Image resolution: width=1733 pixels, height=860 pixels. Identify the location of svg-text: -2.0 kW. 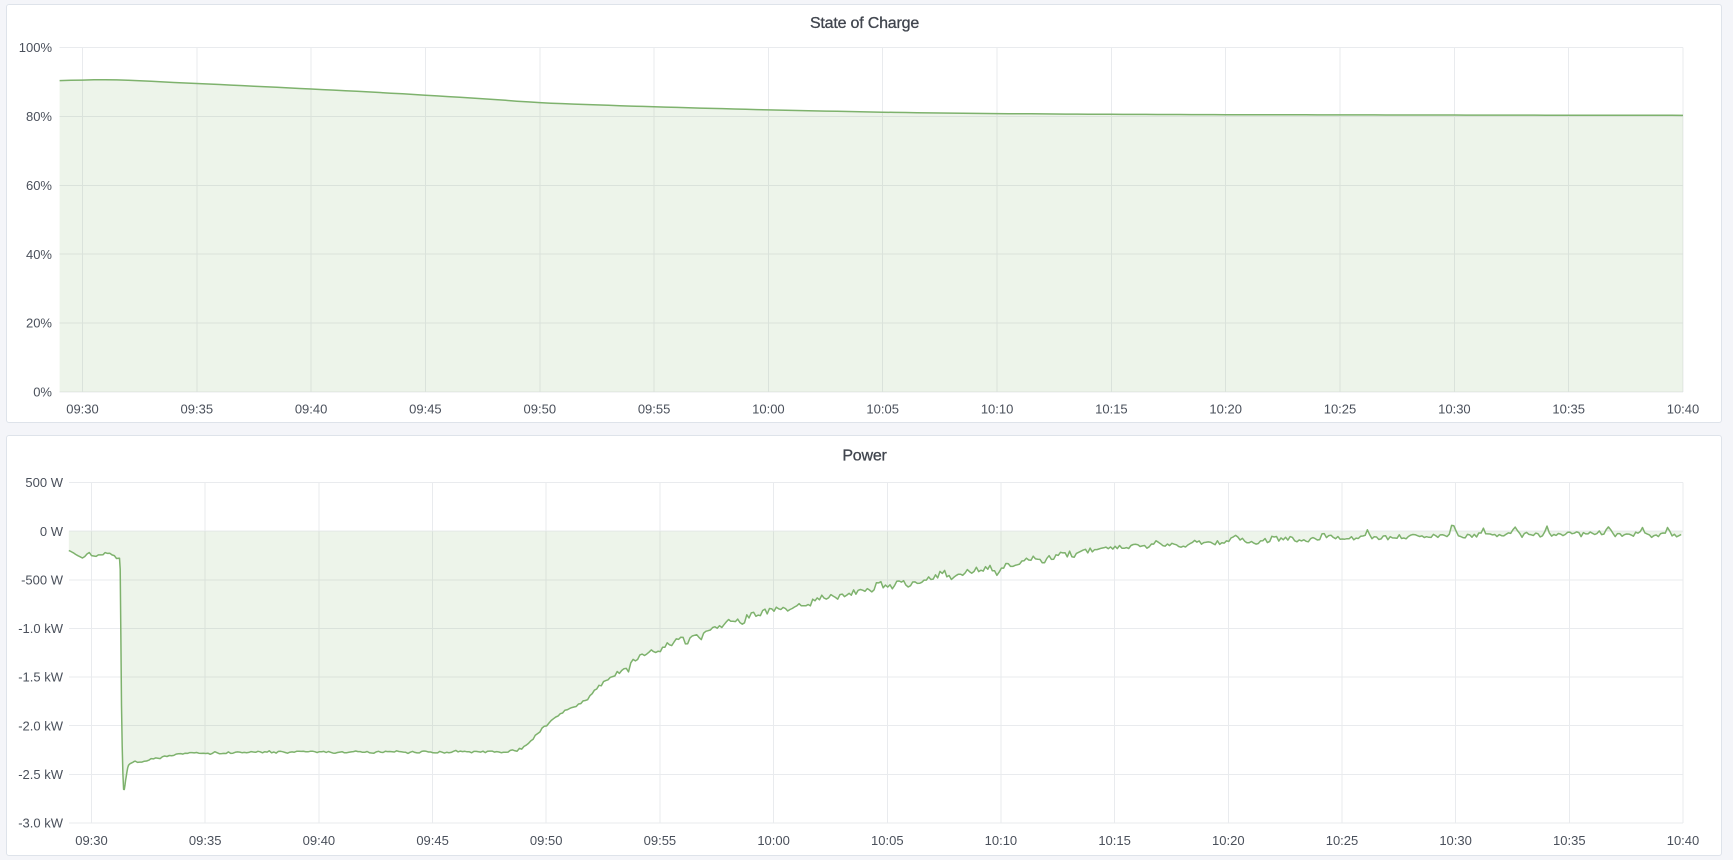
(41, 725).